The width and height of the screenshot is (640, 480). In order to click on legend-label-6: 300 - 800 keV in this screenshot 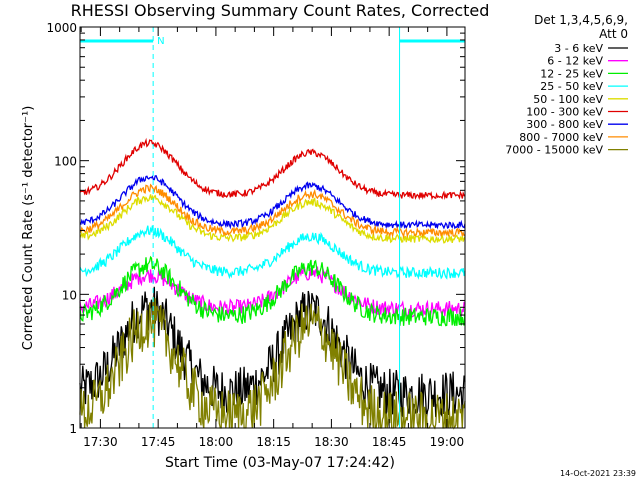, I will do `click(564, 124)`.